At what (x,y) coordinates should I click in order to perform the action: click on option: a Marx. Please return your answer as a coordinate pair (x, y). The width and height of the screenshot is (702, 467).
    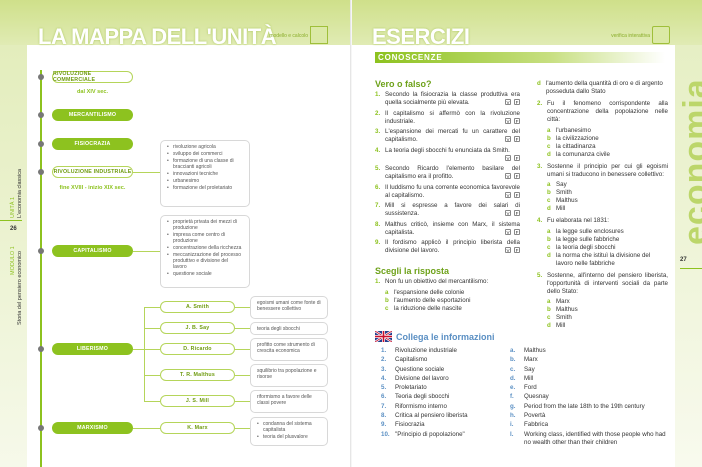
    Looking at the image, I should click on (558, 301).